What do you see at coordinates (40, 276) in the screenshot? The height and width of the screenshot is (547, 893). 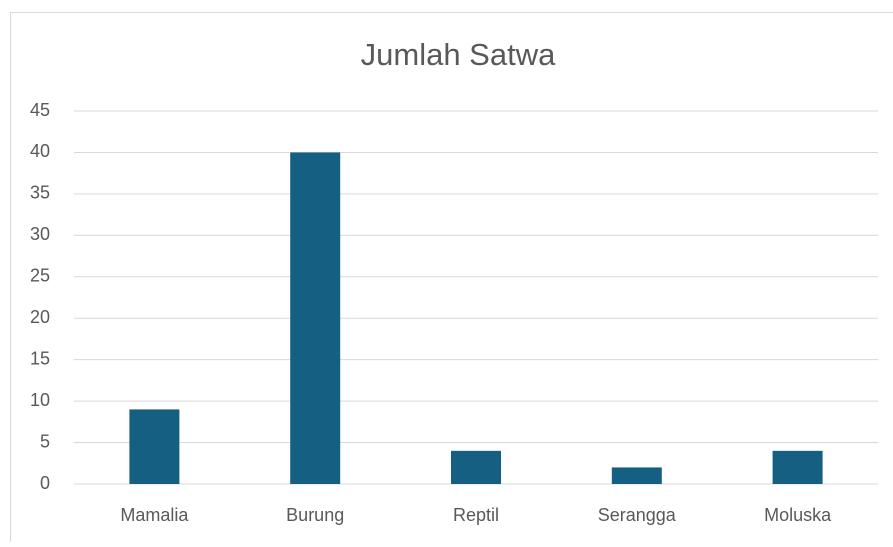 I see `y-tick-label: 25` at bounding box center [40, 276].